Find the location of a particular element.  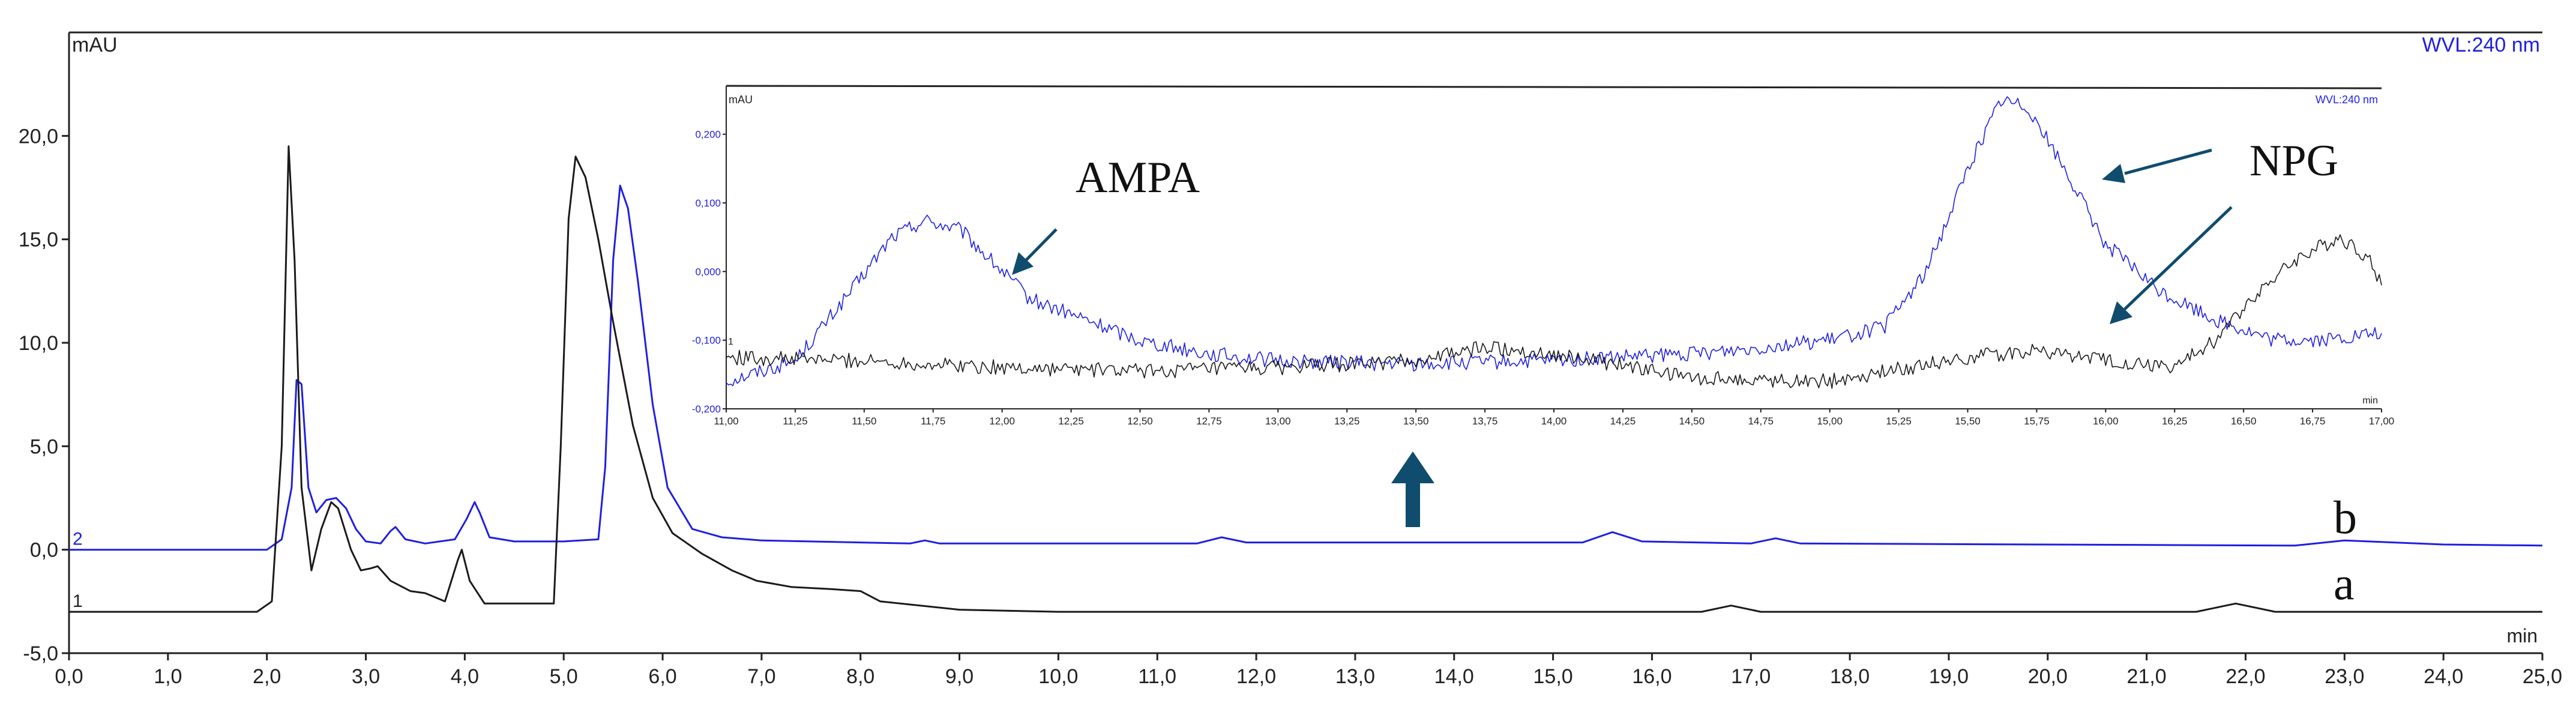

main-x-tick-label: 14,0 is located at coordinates (1454, 676).